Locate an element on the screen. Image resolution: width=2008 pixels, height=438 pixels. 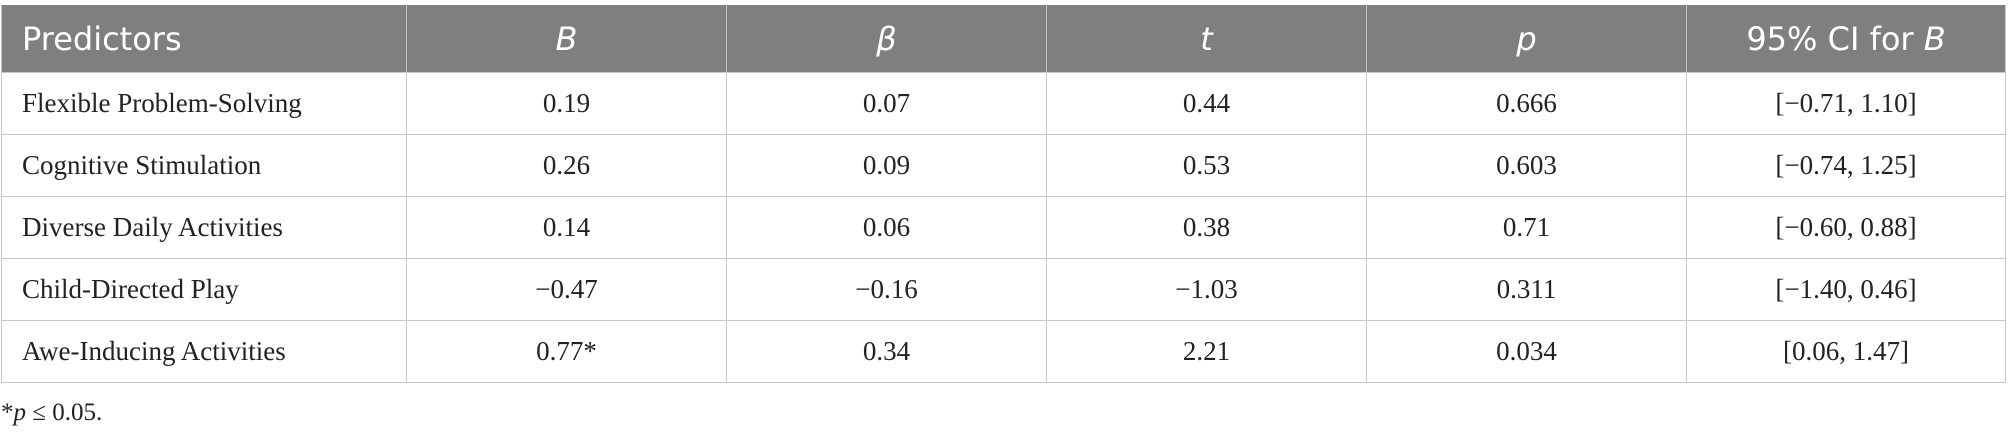
header-t-label: t is located at coordinates (1206, 38).